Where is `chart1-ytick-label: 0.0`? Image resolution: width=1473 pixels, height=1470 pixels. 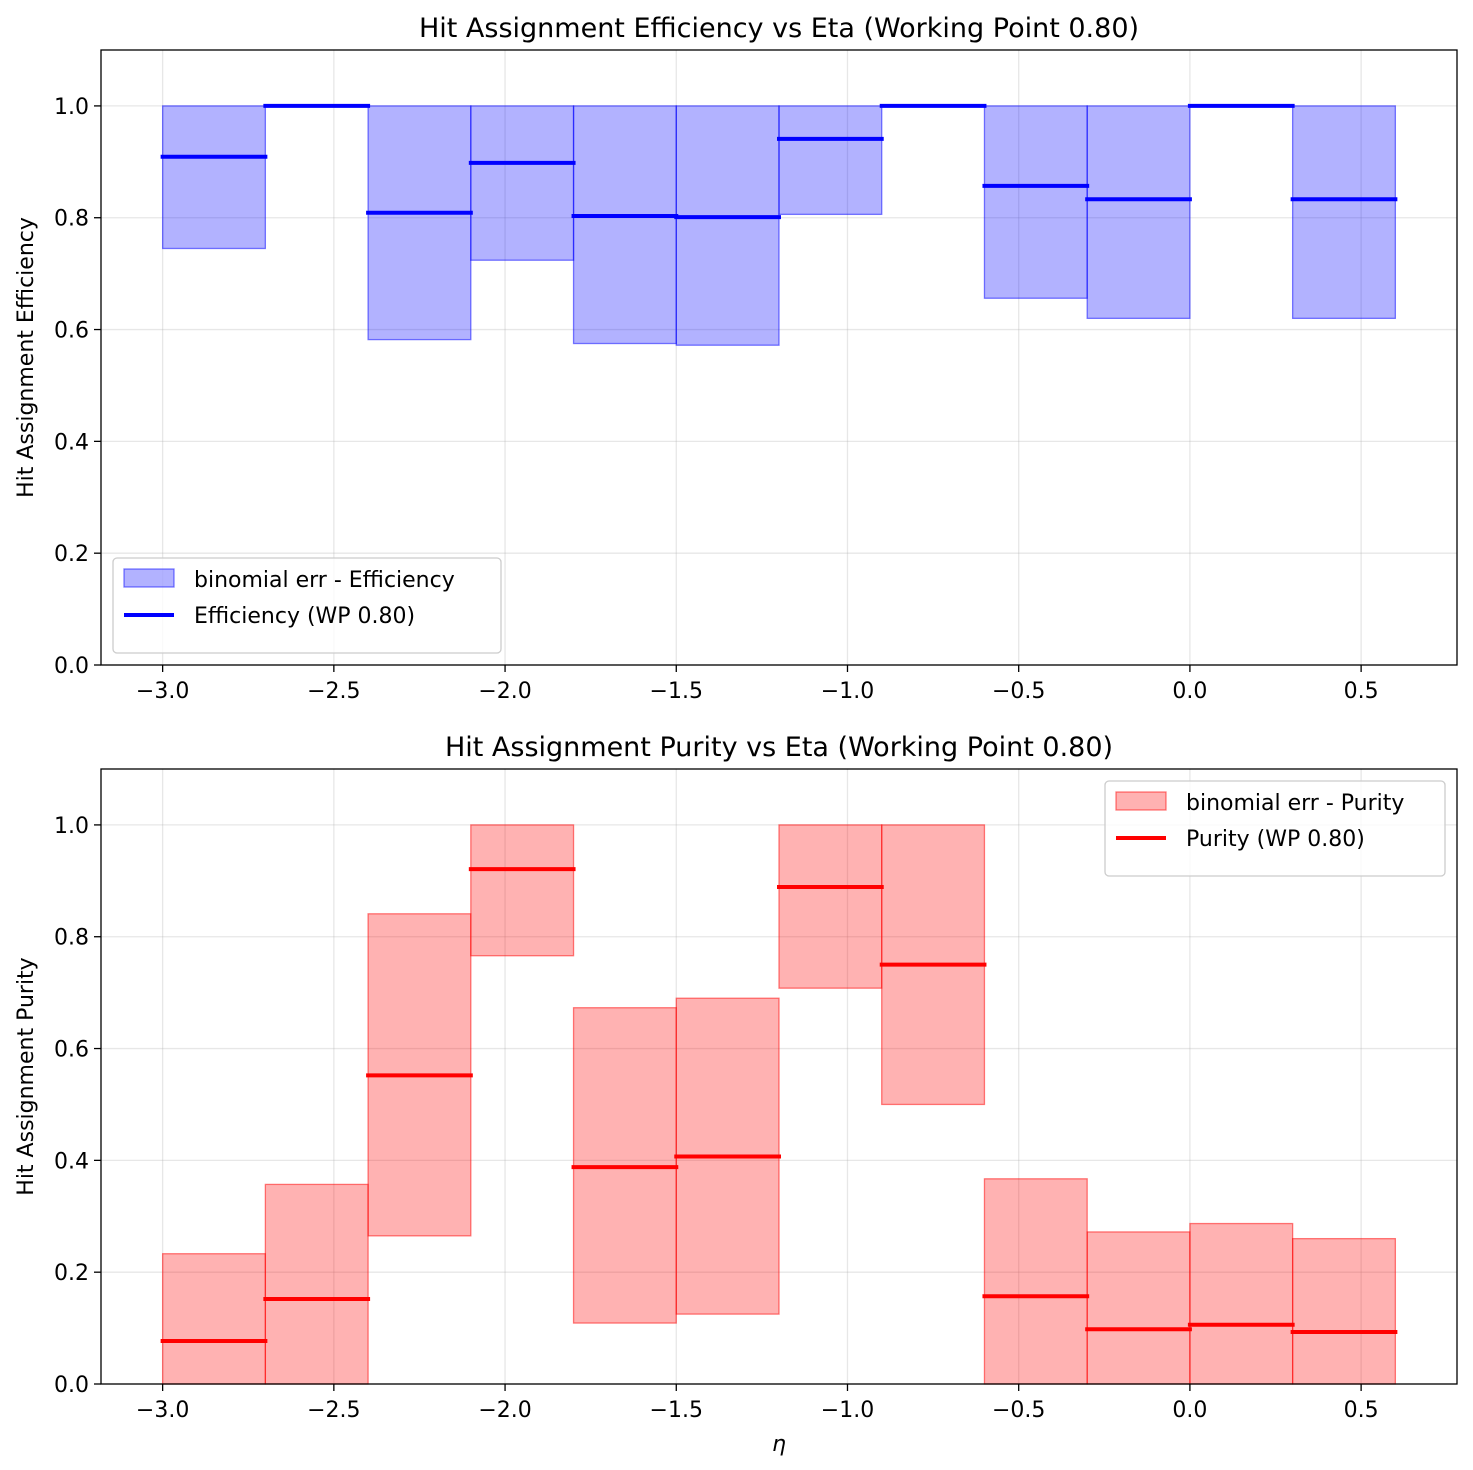 chart1-ytick-label: 0.0 is located at coordinates (71, 666).